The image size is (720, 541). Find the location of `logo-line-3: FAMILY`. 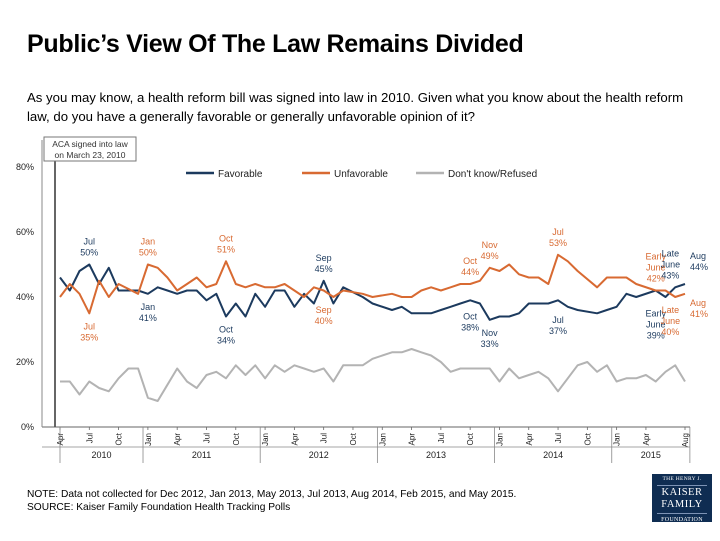

logo-line-3: FAMILY is located at coordinates (682, 504).